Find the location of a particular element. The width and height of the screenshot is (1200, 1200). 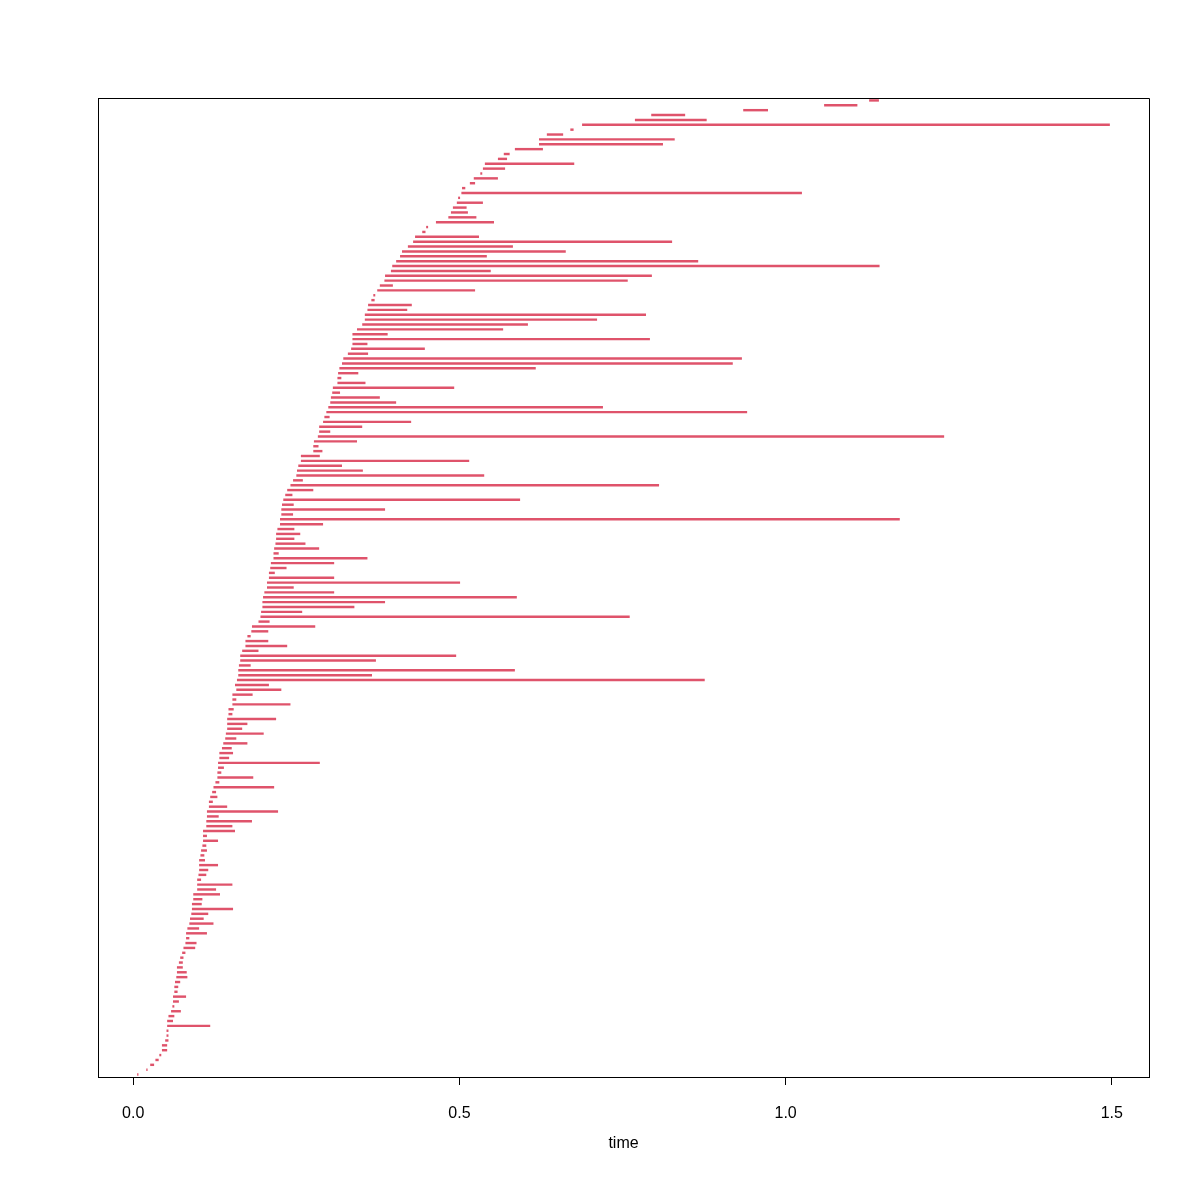

x-tick-label: 1.0 is located at coordinates (785, 1113).